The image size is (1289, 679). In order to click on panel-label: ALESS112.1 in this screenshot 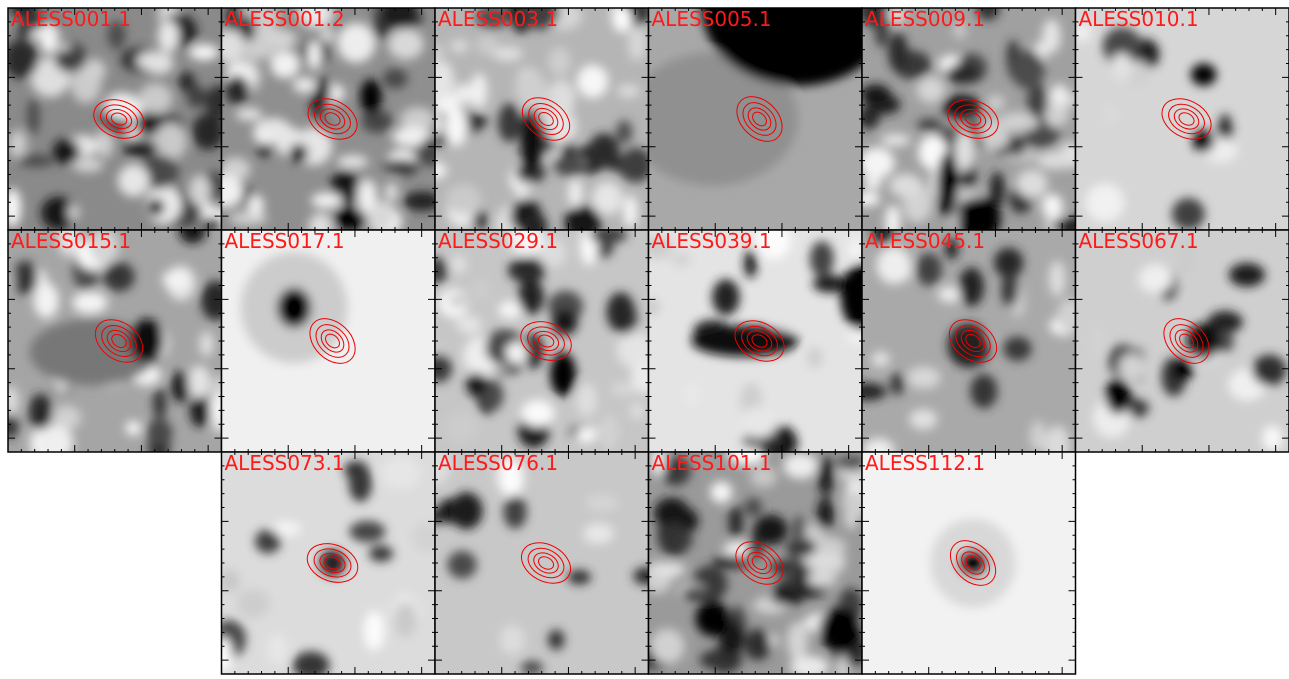, I will do `click(925, 463)`.